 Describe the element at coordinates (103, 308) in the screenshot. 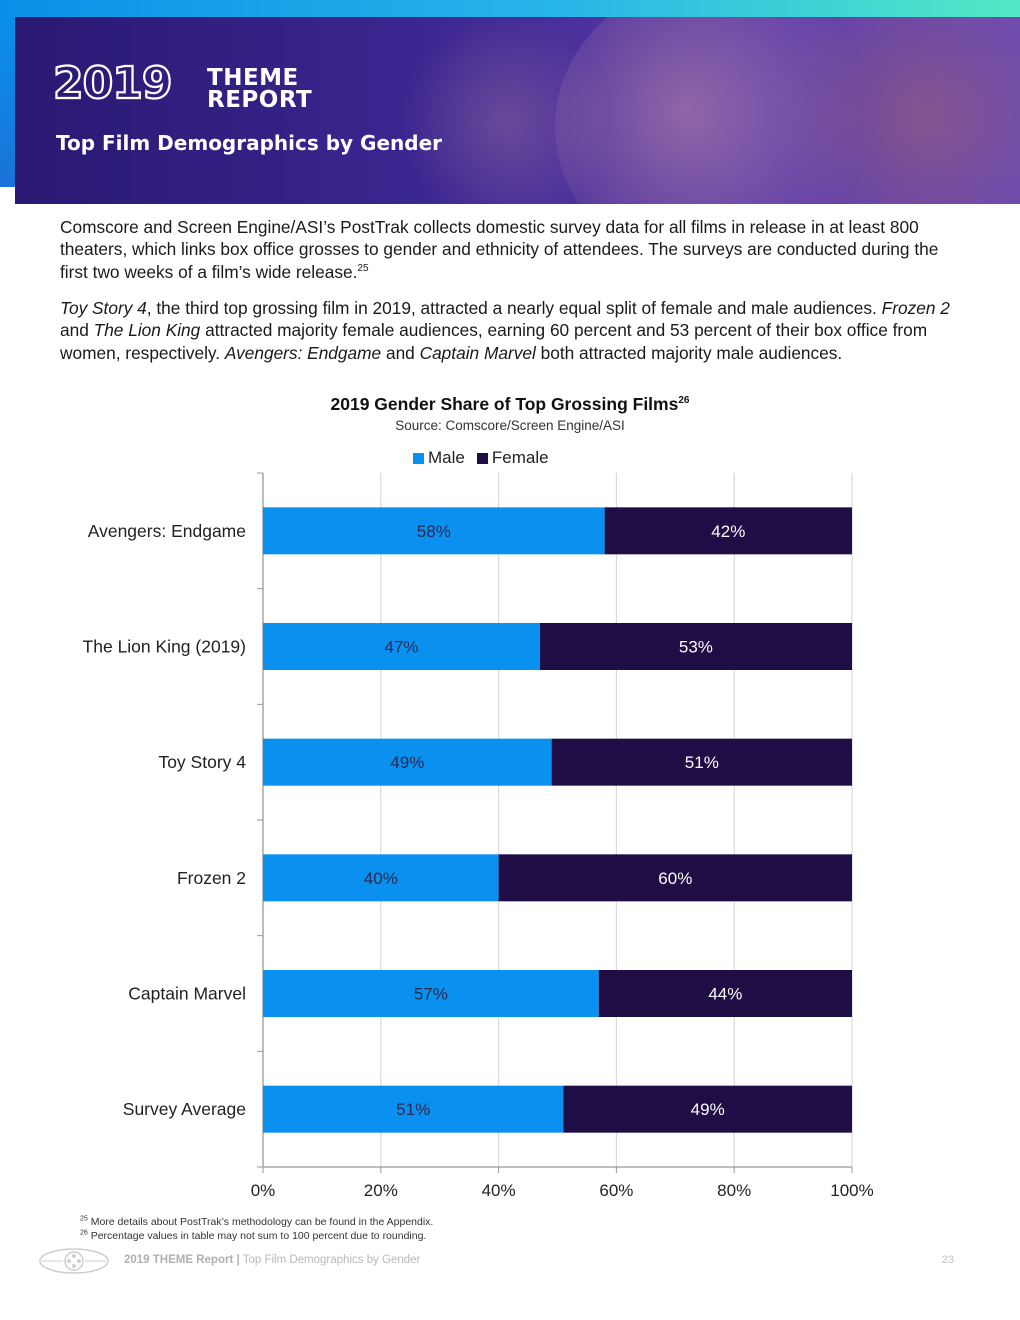

I see `film-title: Toy Story 4` at that location.